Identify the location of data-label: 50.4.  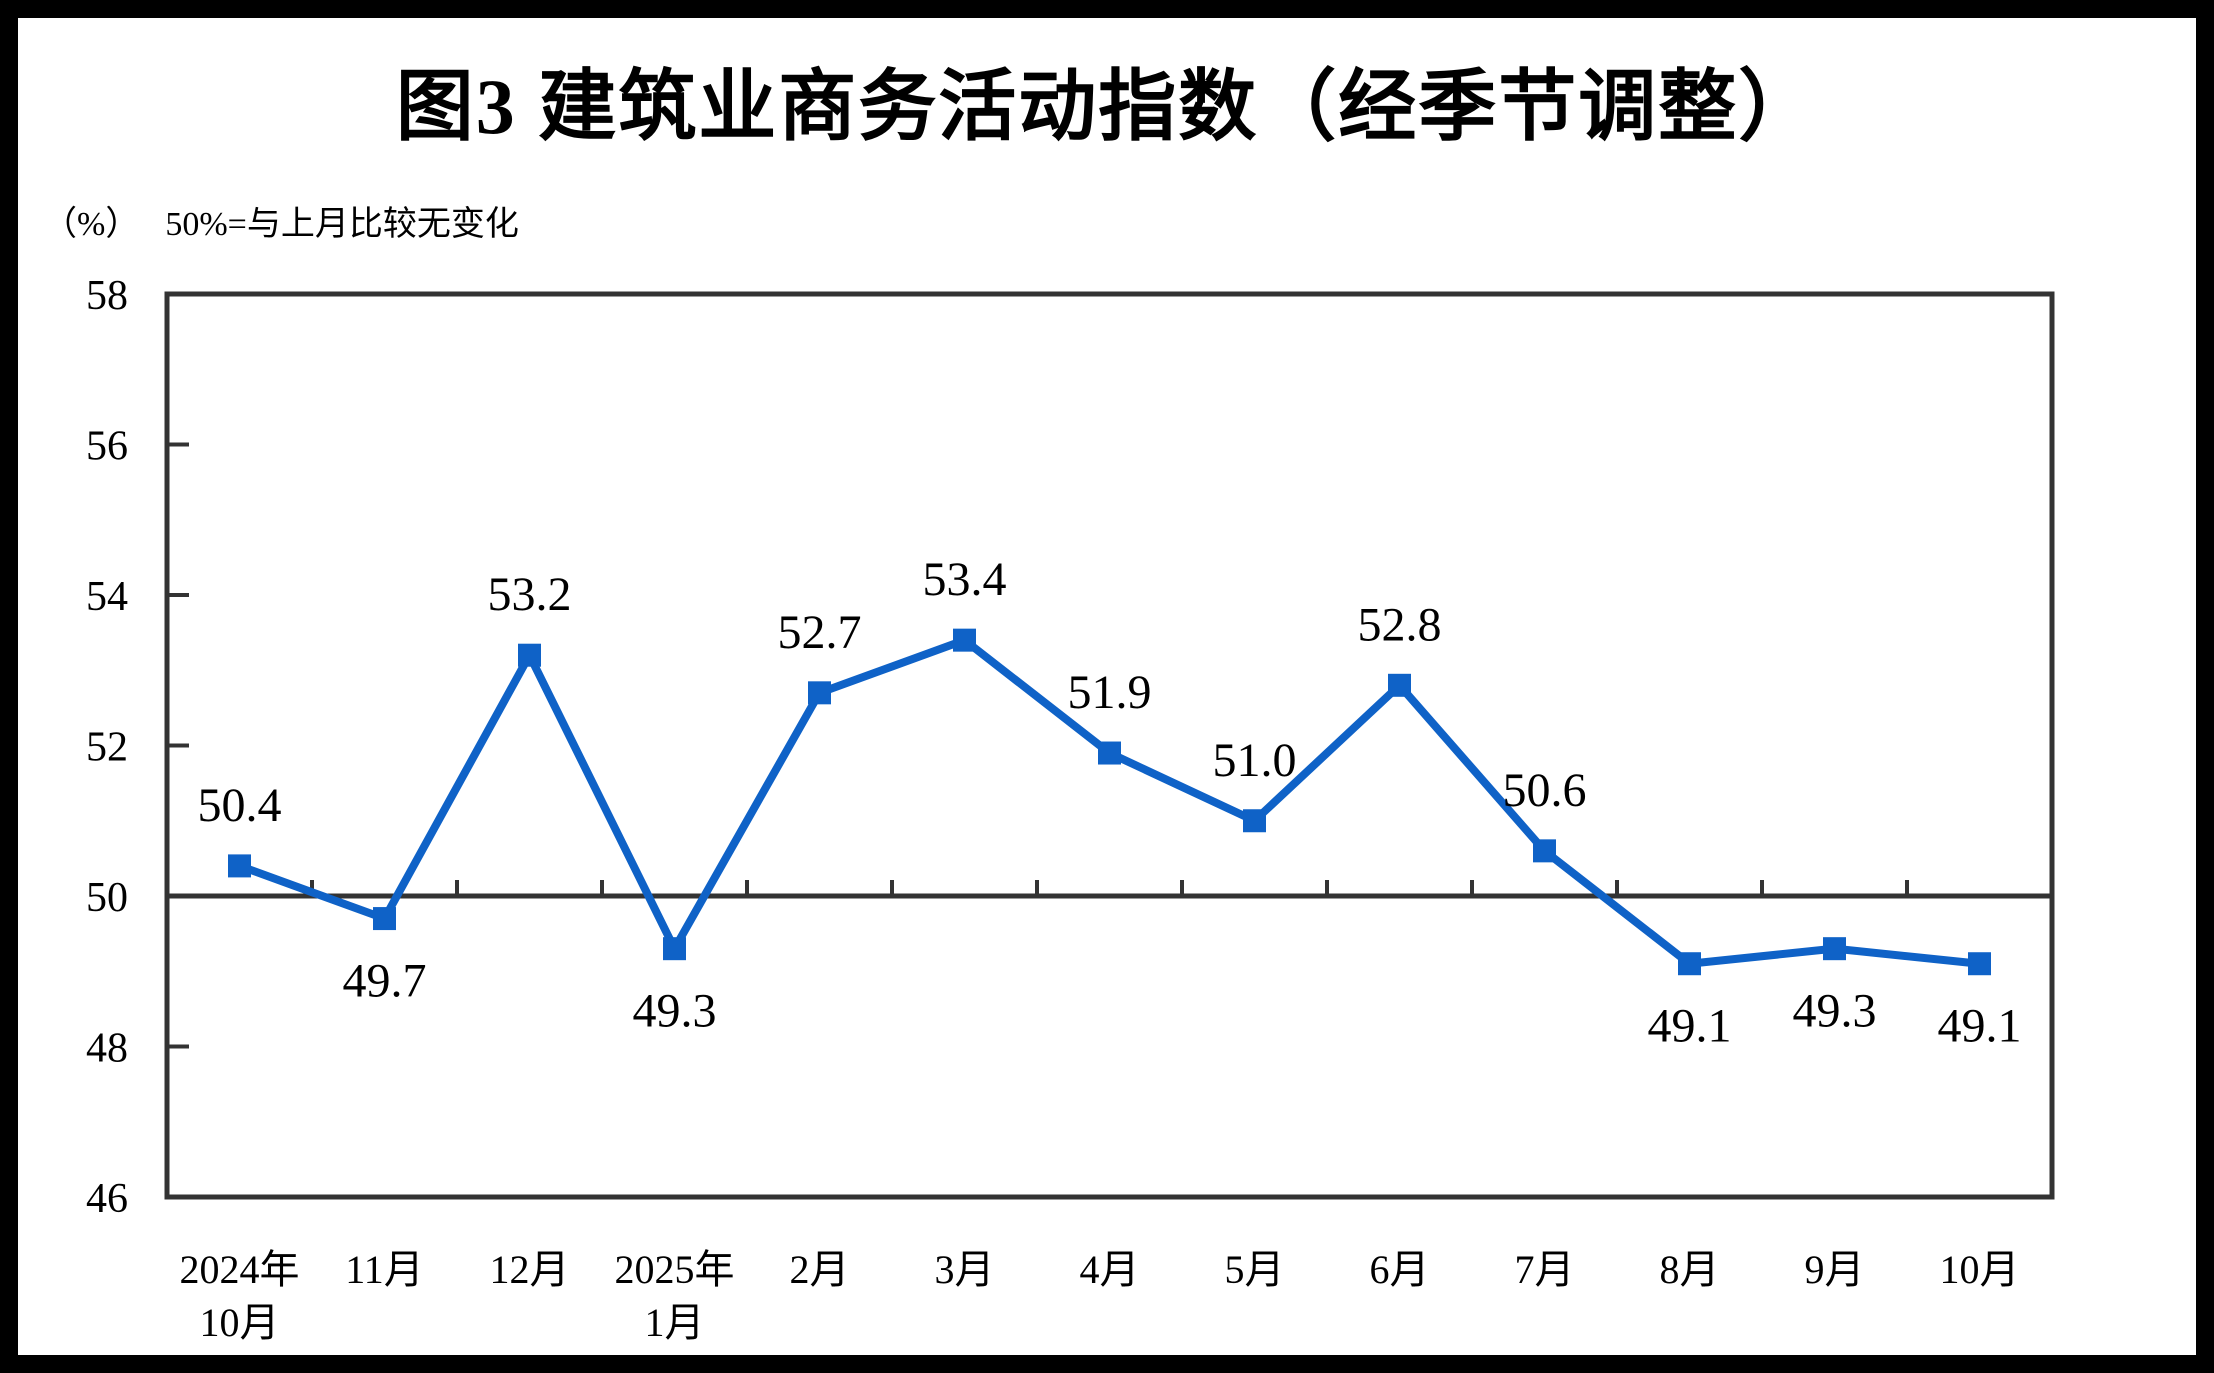
(240, 805).